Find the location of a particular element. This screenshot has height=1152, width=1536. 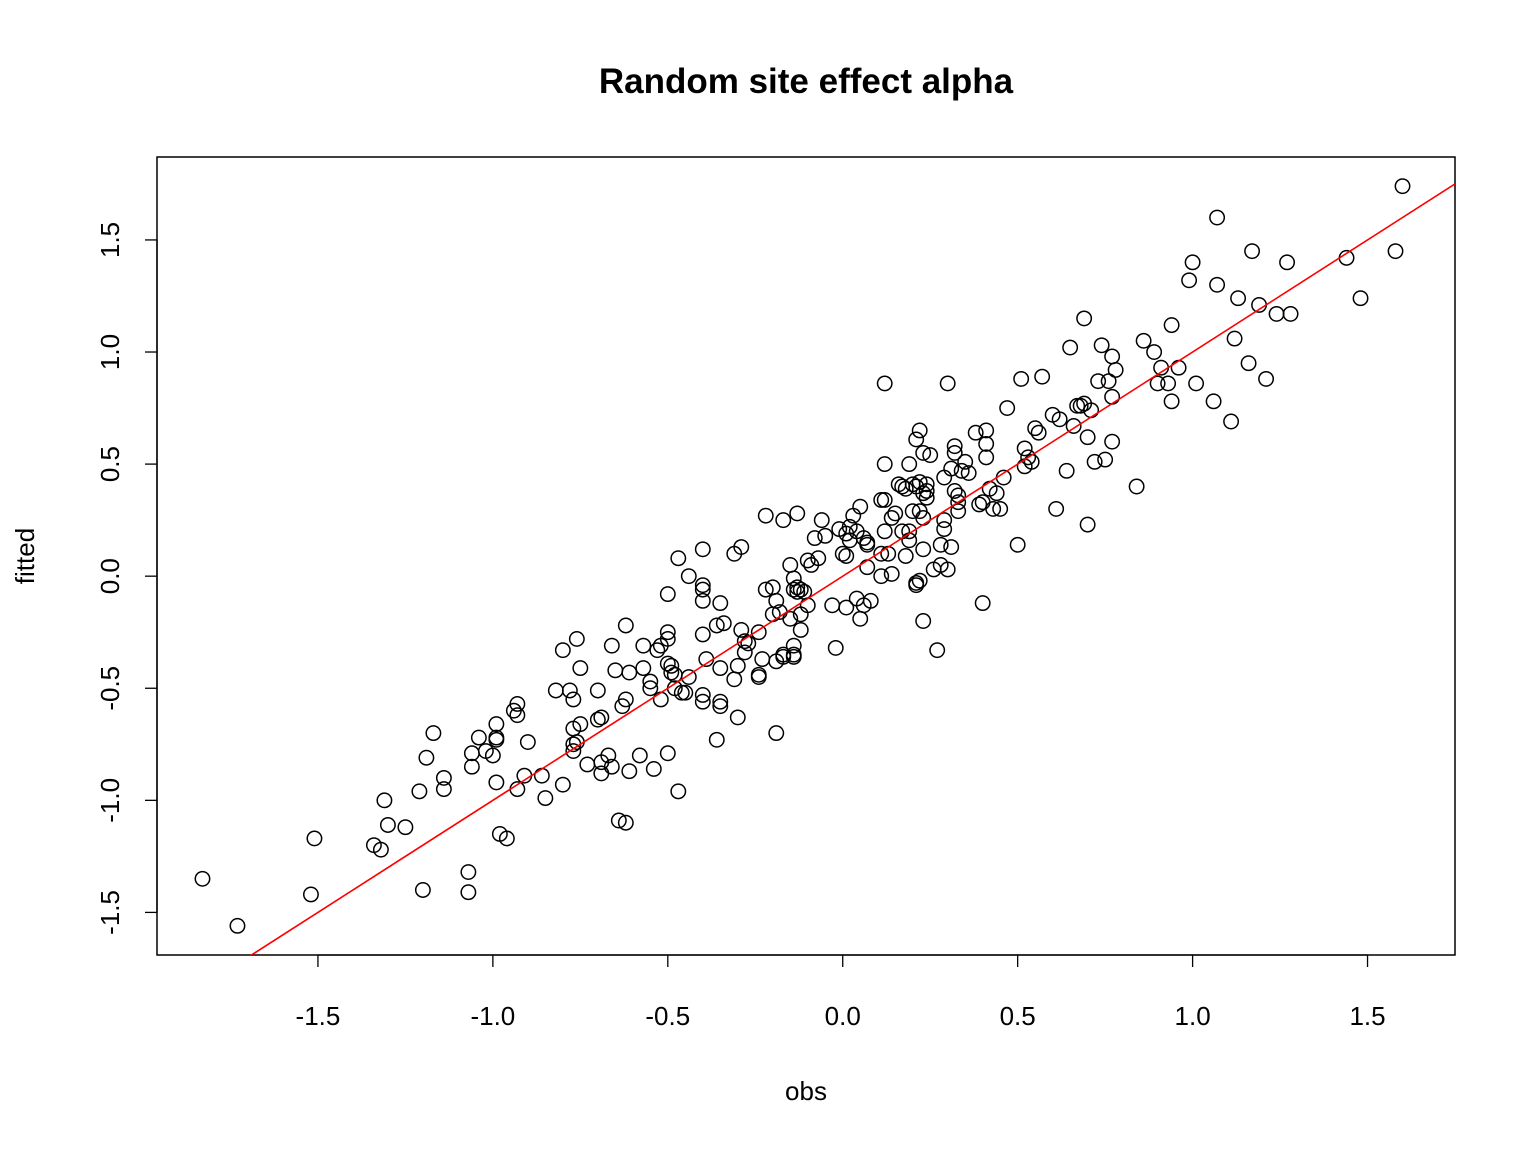

x-axis: -1.5 -1.0 -0.5 0.0 0.5 1.0 1.5 is located at coordinates (841, 992).